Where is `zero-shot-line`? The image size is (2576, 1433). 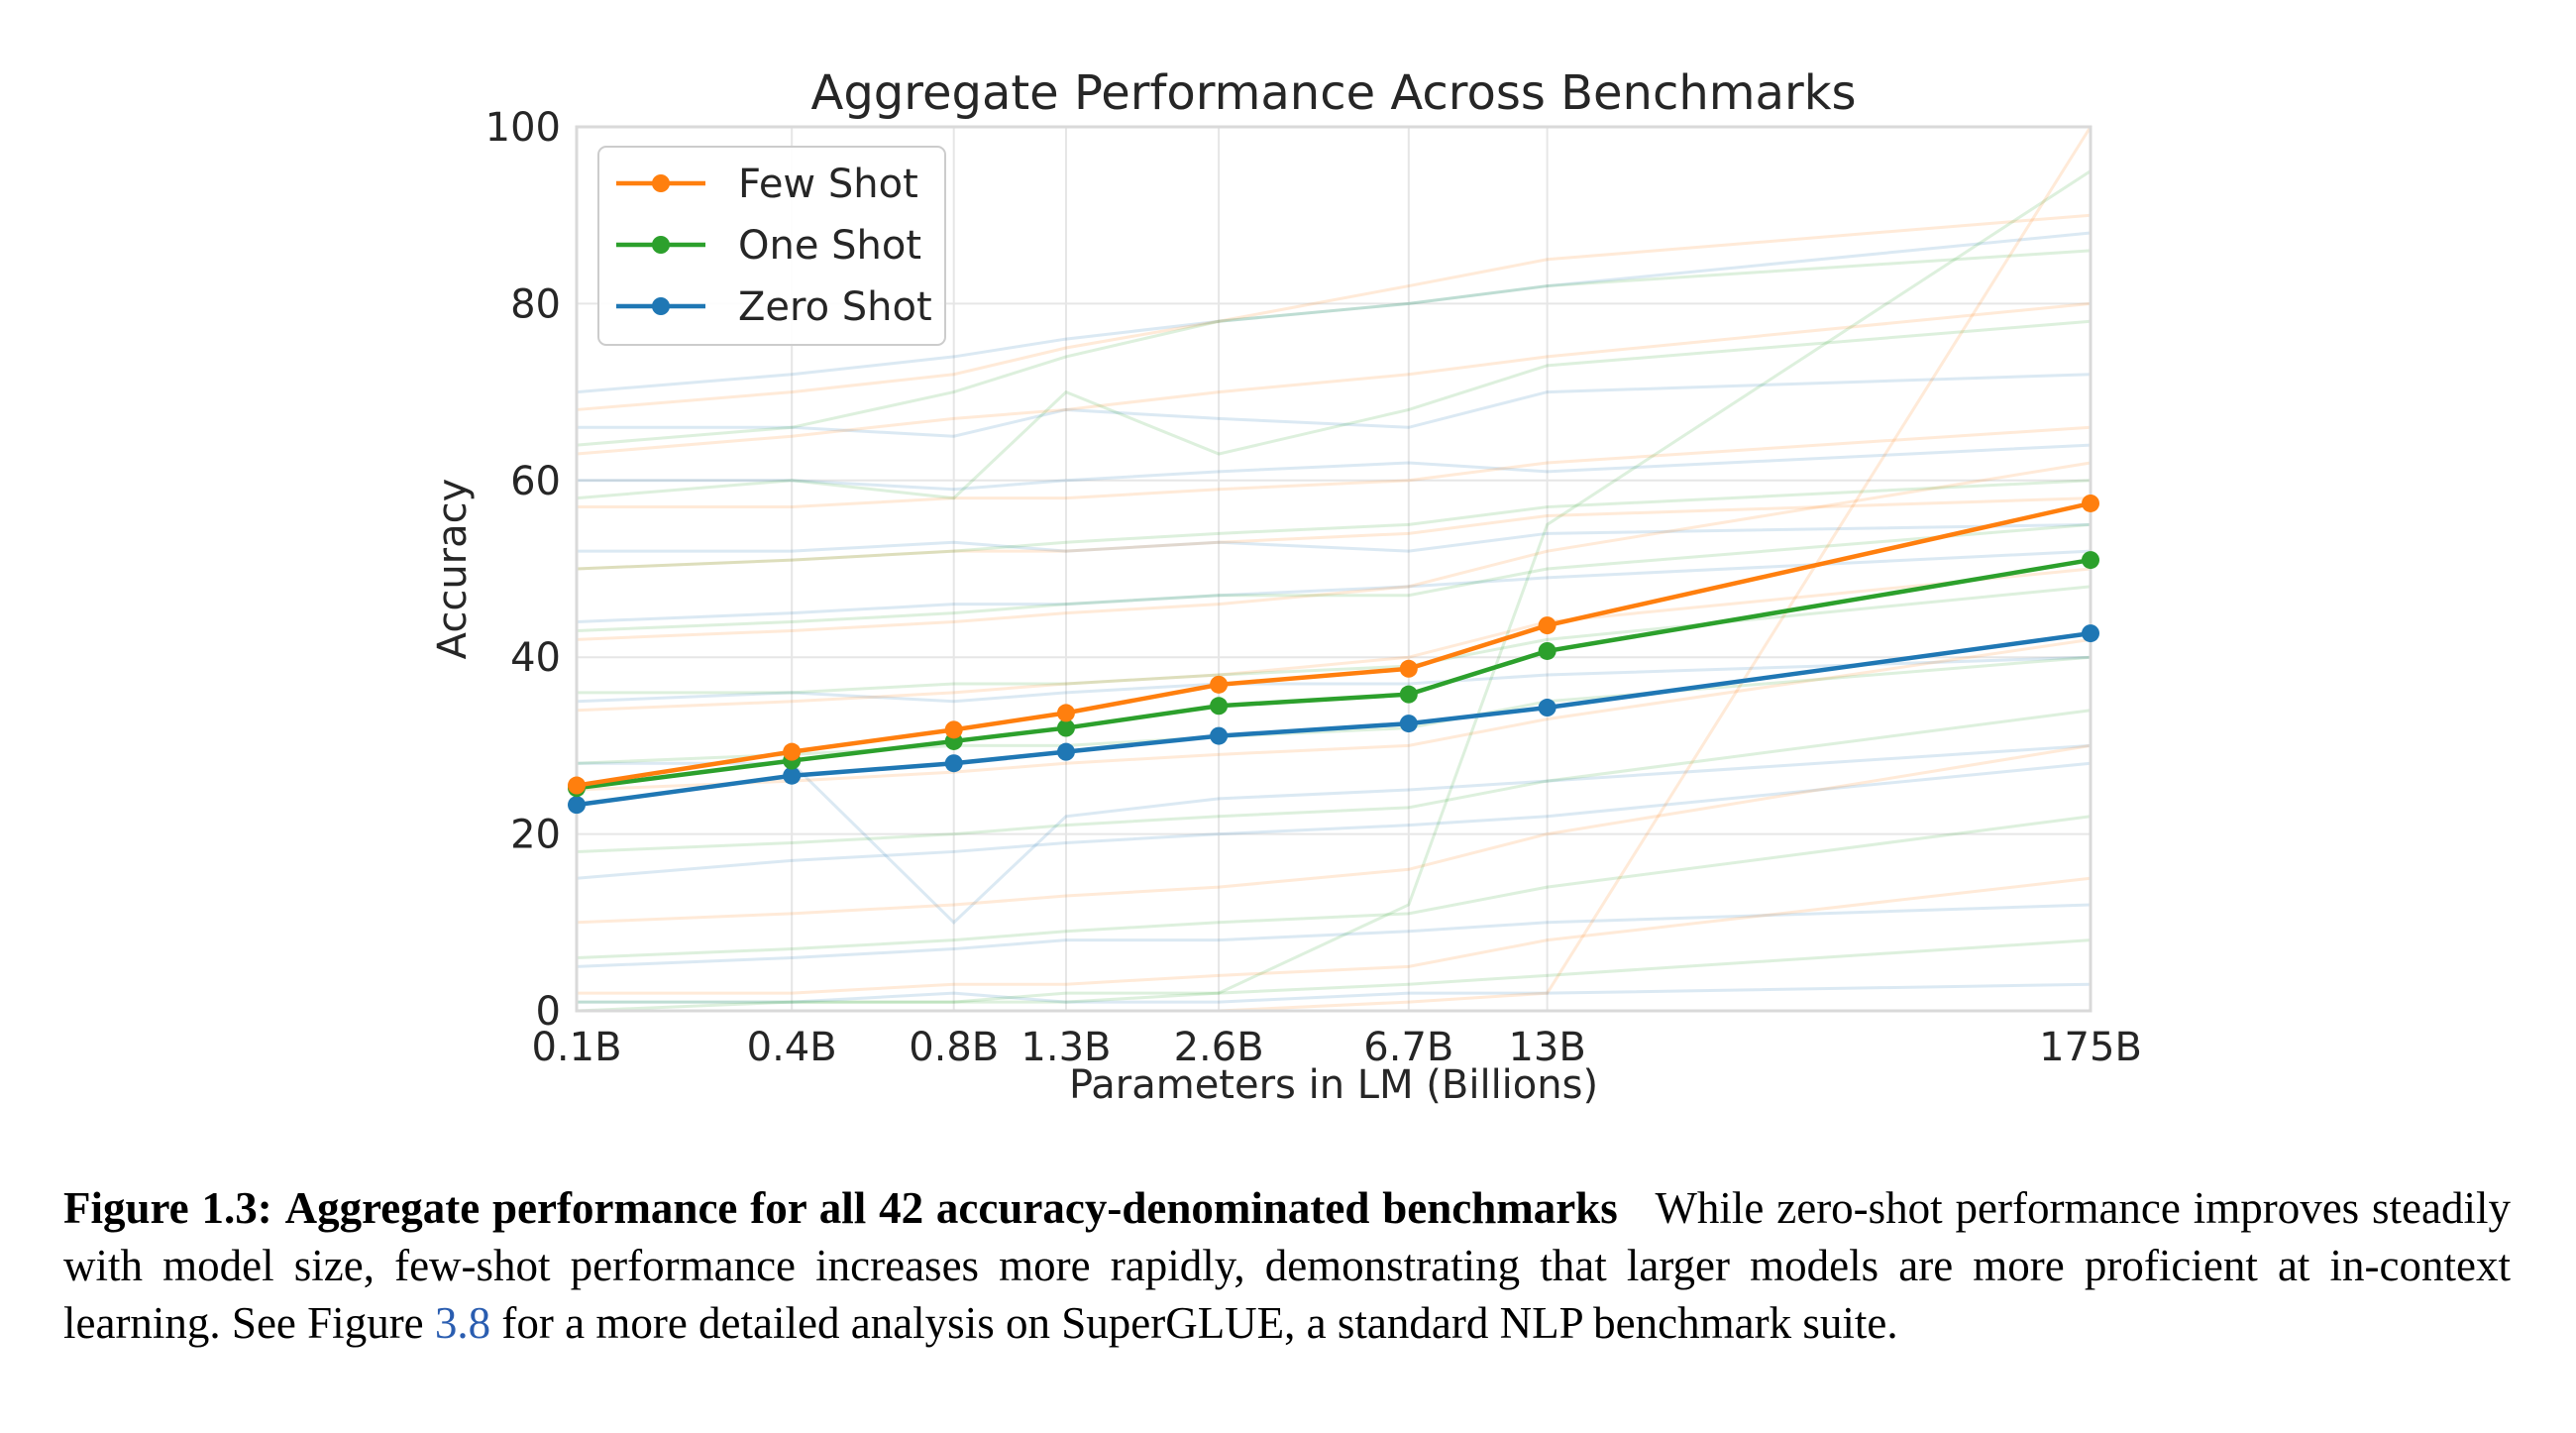 zero-shot-line is located at coordinates (1334, 719).